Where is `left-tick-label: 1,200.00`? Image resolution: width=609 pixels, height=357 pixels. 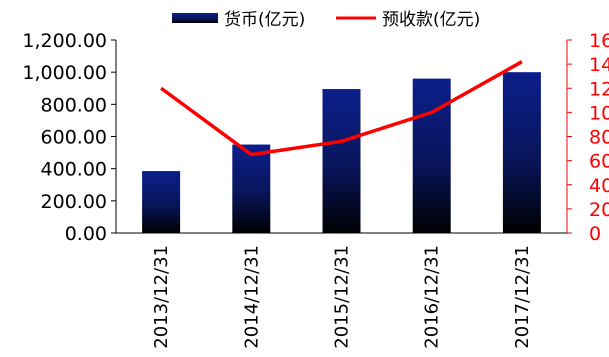
left-tick-label: 1,200.00 is located at coordinates (64, 41).